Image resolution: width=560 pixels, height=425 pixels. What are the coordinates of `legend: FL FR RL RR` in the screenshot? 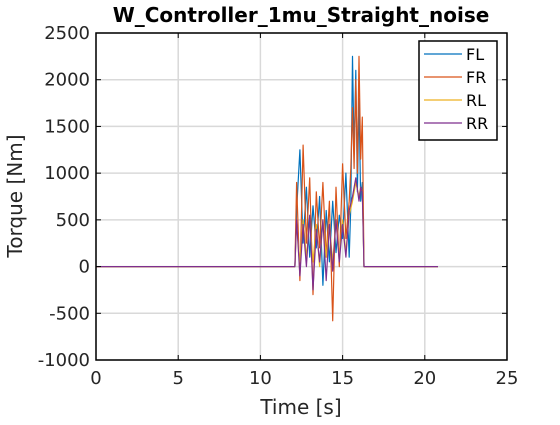 It's located at (458, 90).